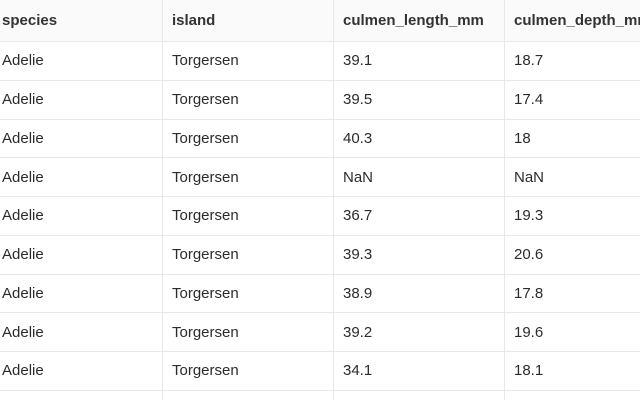 This screenshot has width=640, height=400. I want to click on table-cell: 17.8, so click(572, 294).